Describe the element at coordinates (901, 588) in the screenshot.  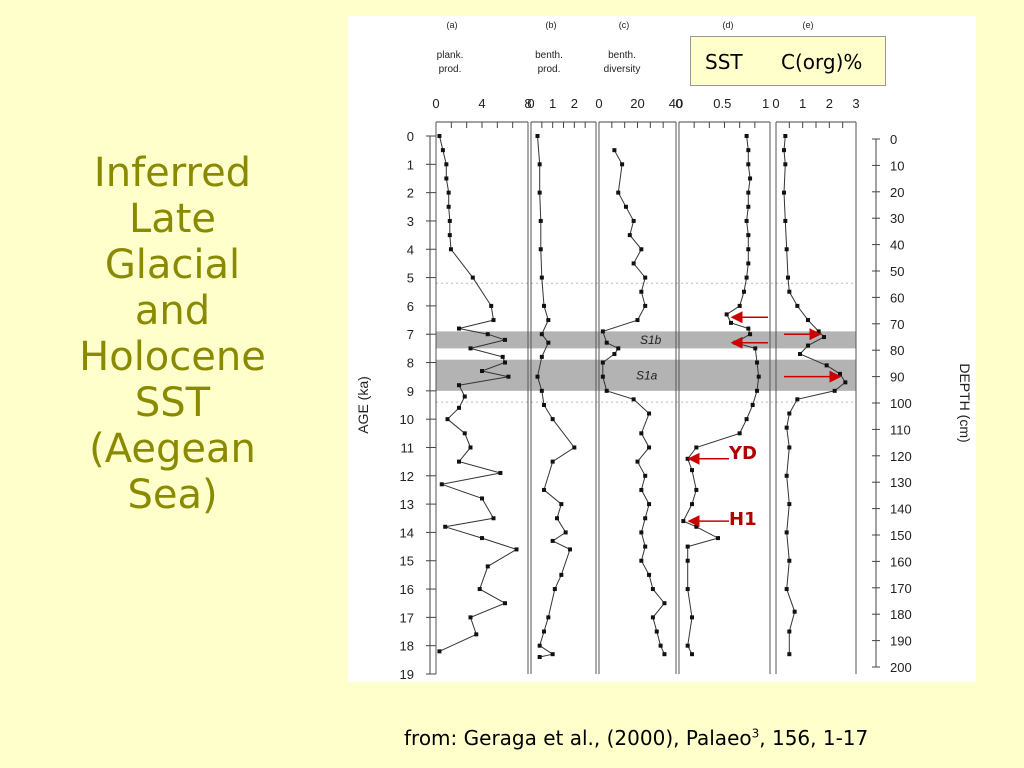
I see `depth-tick-label: 170` at that location.